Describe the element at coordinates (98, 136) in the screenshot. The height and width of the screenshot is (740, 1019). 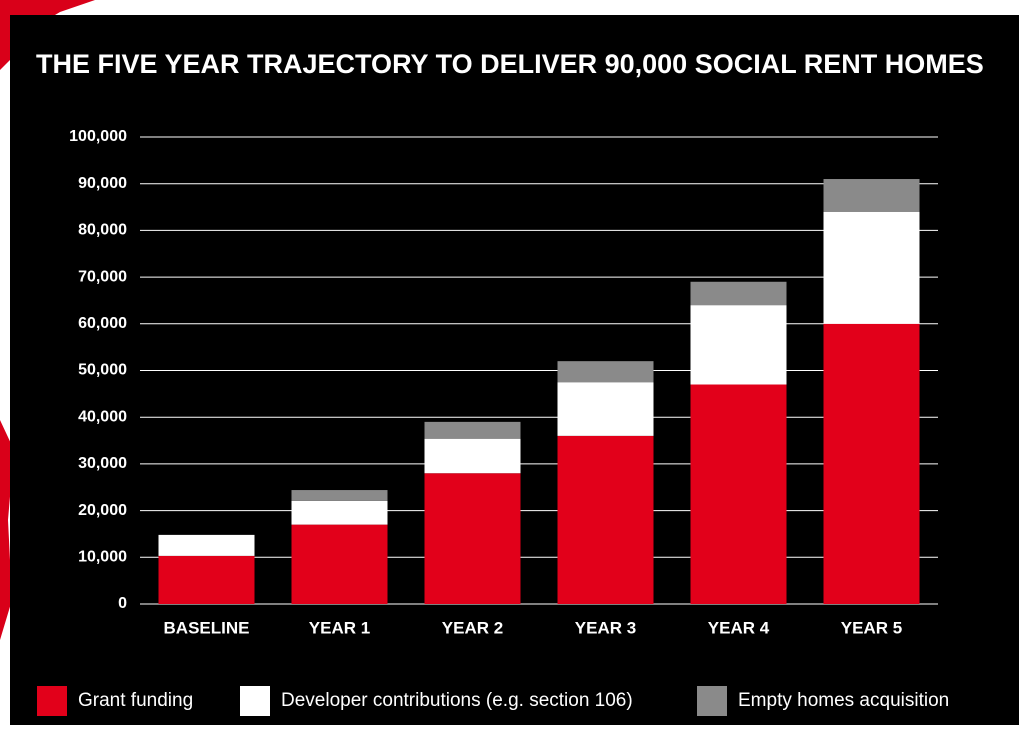
I see `y-tick-label: 100,000` at that location.